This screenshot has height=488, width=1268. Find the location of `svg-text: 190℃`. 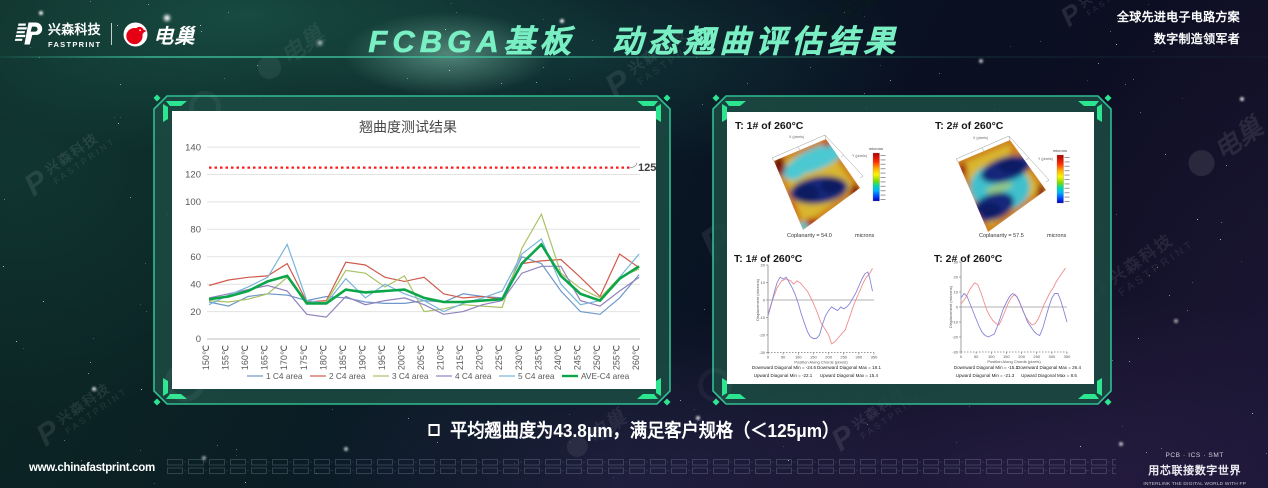

svg-text: 190℃ is located at coordinates (362, 357).